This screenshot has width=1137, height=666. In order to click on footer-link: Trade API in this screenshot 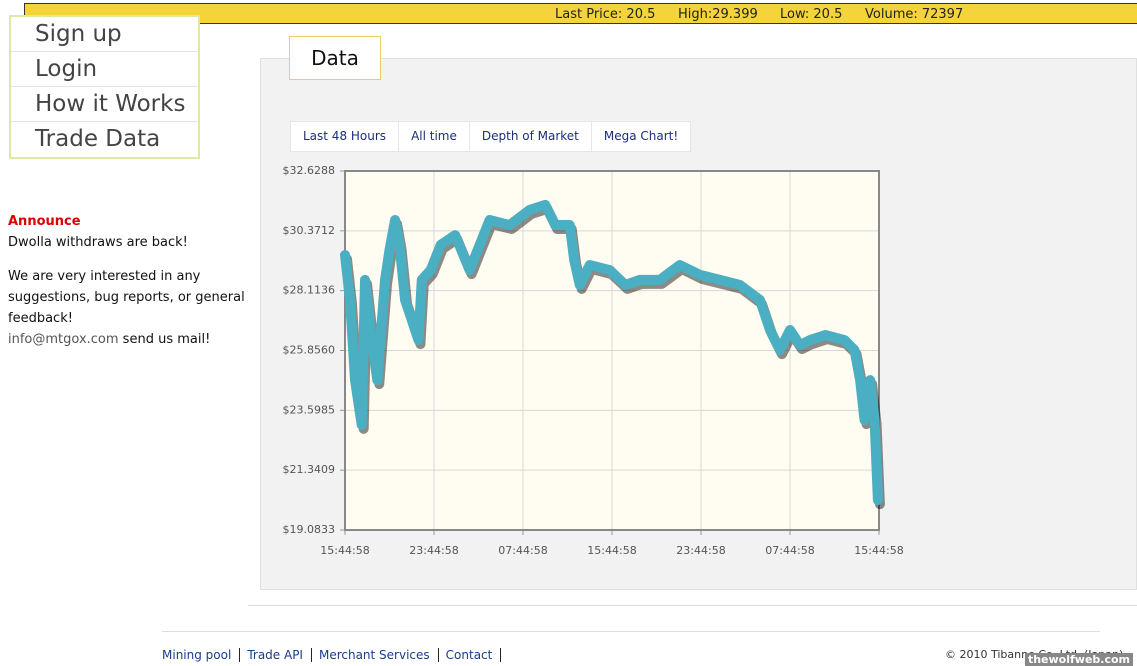, I will do `click(279, 655)`.